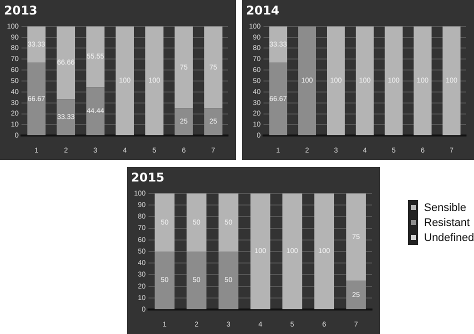 The image size is (474, 334). What do you see at coordinates (449, 238) in the screenshot?
I see `legend-label: Undefined` at bounding box center [449, 238].